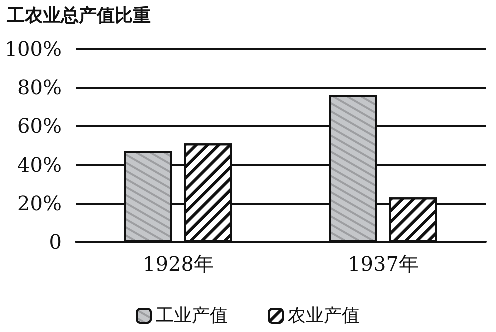 The image size is (496, 332). Describe the element at coordinates (40, 126) in the screenshot. I see `y-tick-label: 60%` at that location.